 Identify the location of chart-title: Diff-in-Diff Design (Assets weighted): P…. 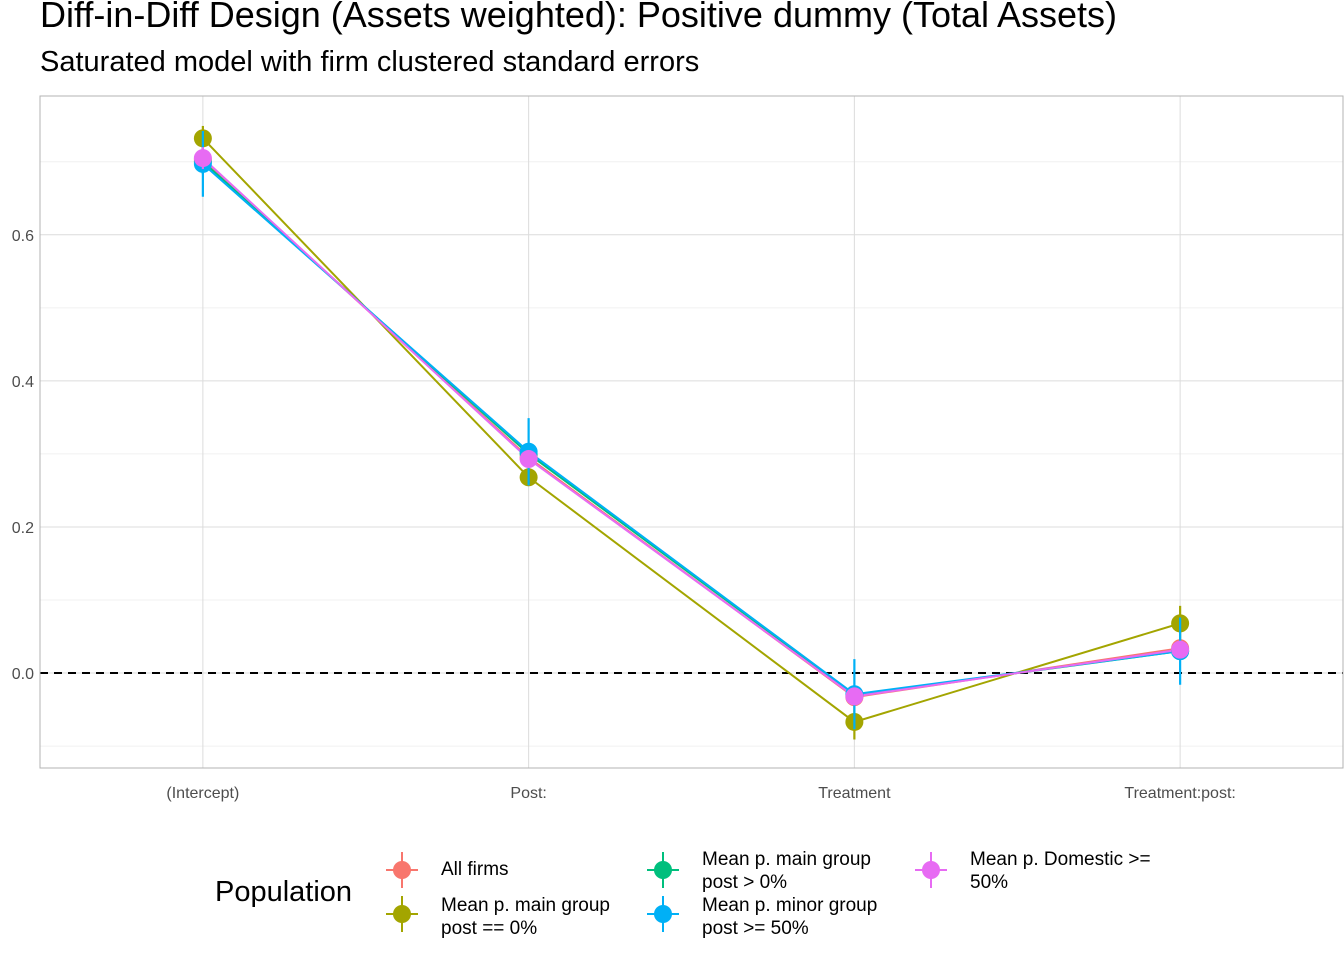
(579, 17).